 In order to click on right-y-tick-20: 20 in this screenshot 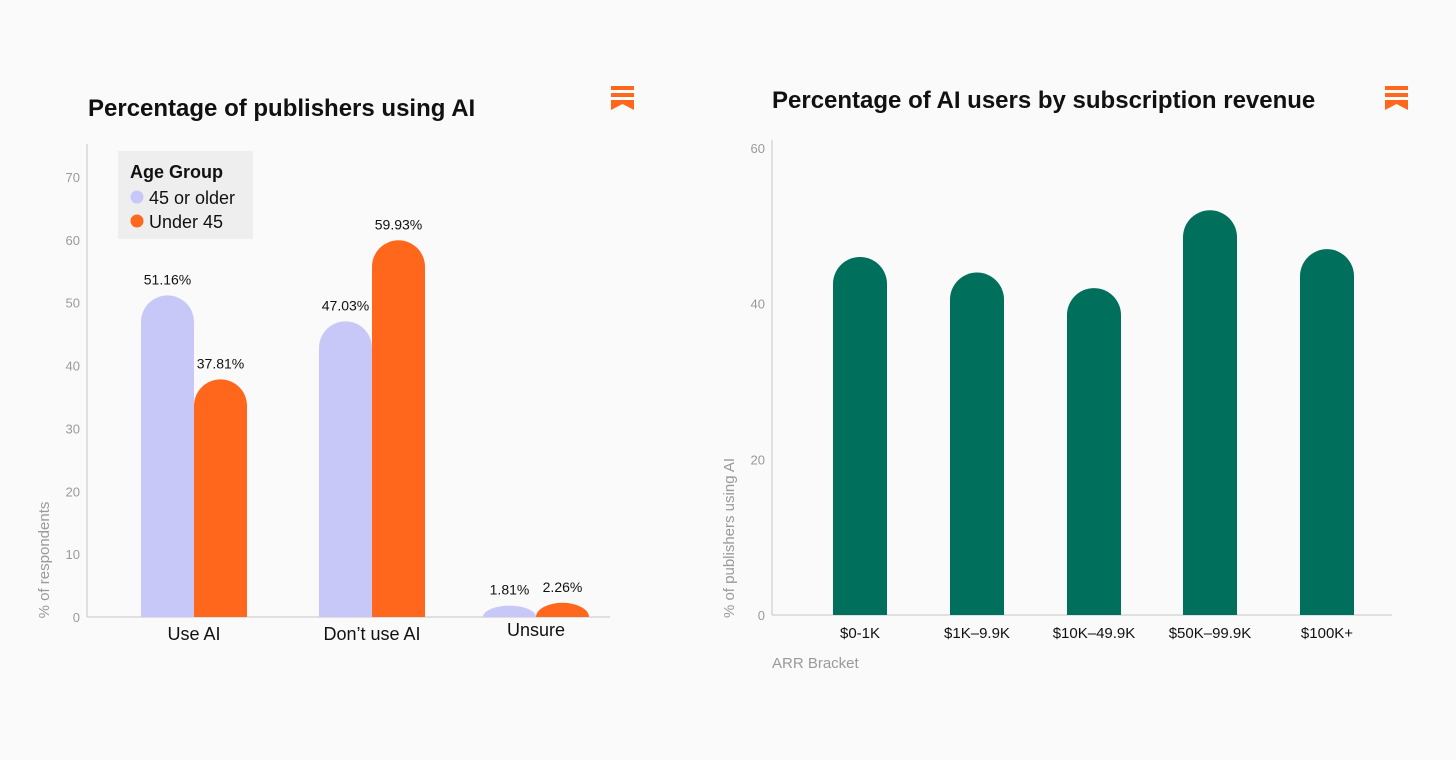, I will do `click(758, 459)`.